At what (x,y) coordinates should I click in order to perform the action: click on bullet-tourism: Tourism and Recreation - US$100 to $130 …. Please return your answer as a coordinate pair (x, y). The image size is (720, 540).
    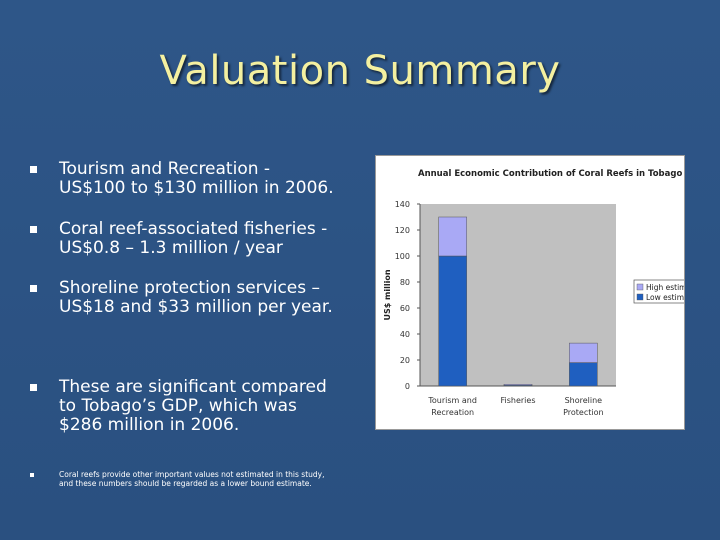
    Looking at the image, I should click on (200, 180).